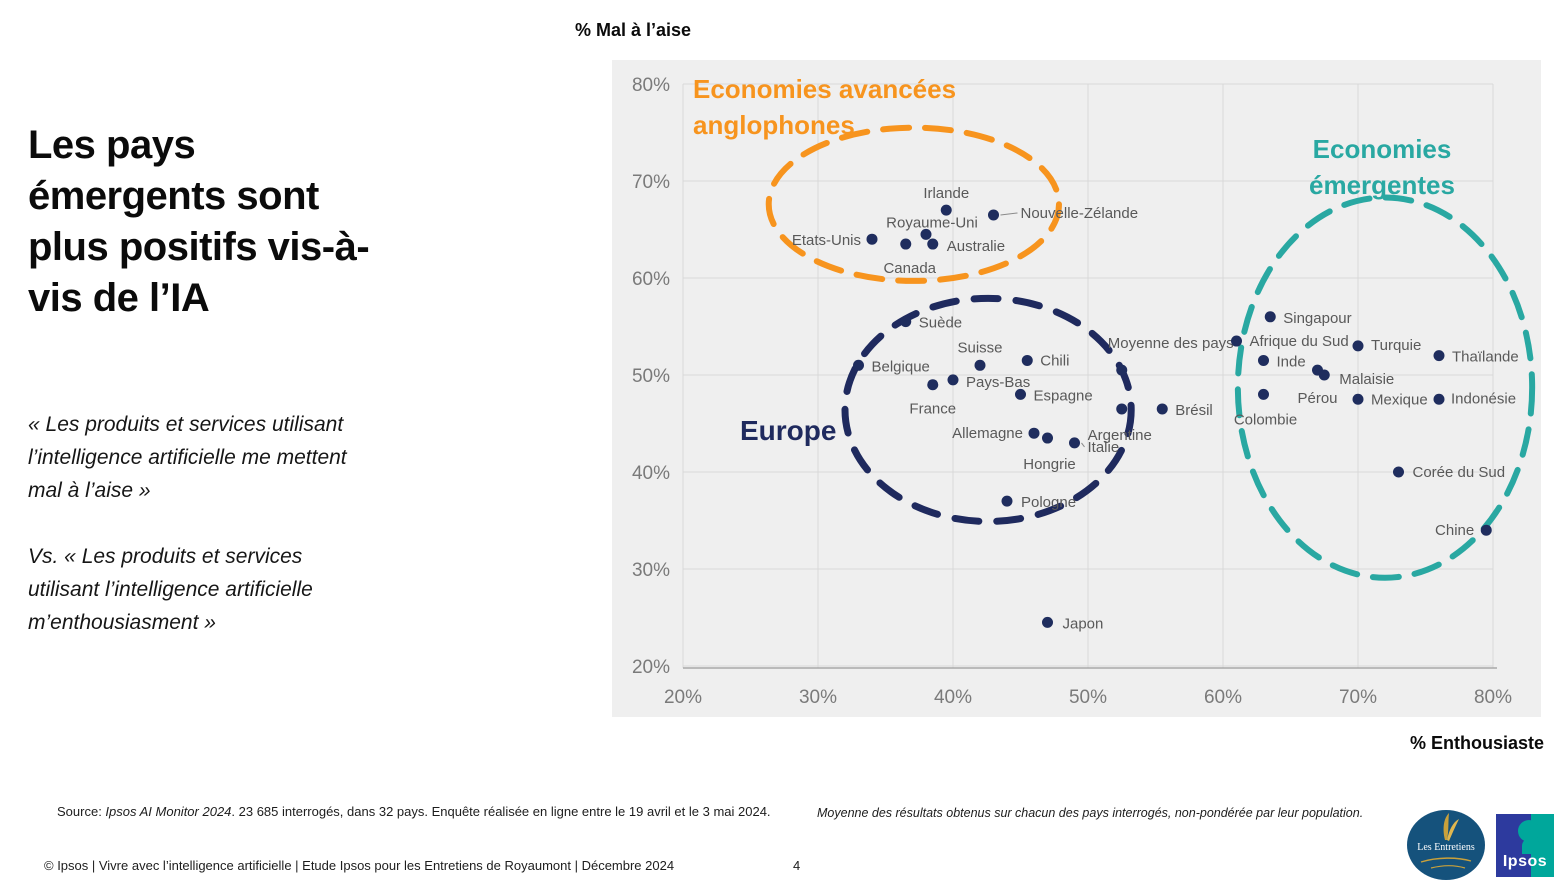 The width and height of the screenshot is (1568, 893). I want to click on cluster-ellipse-europe, so click(988, 409).